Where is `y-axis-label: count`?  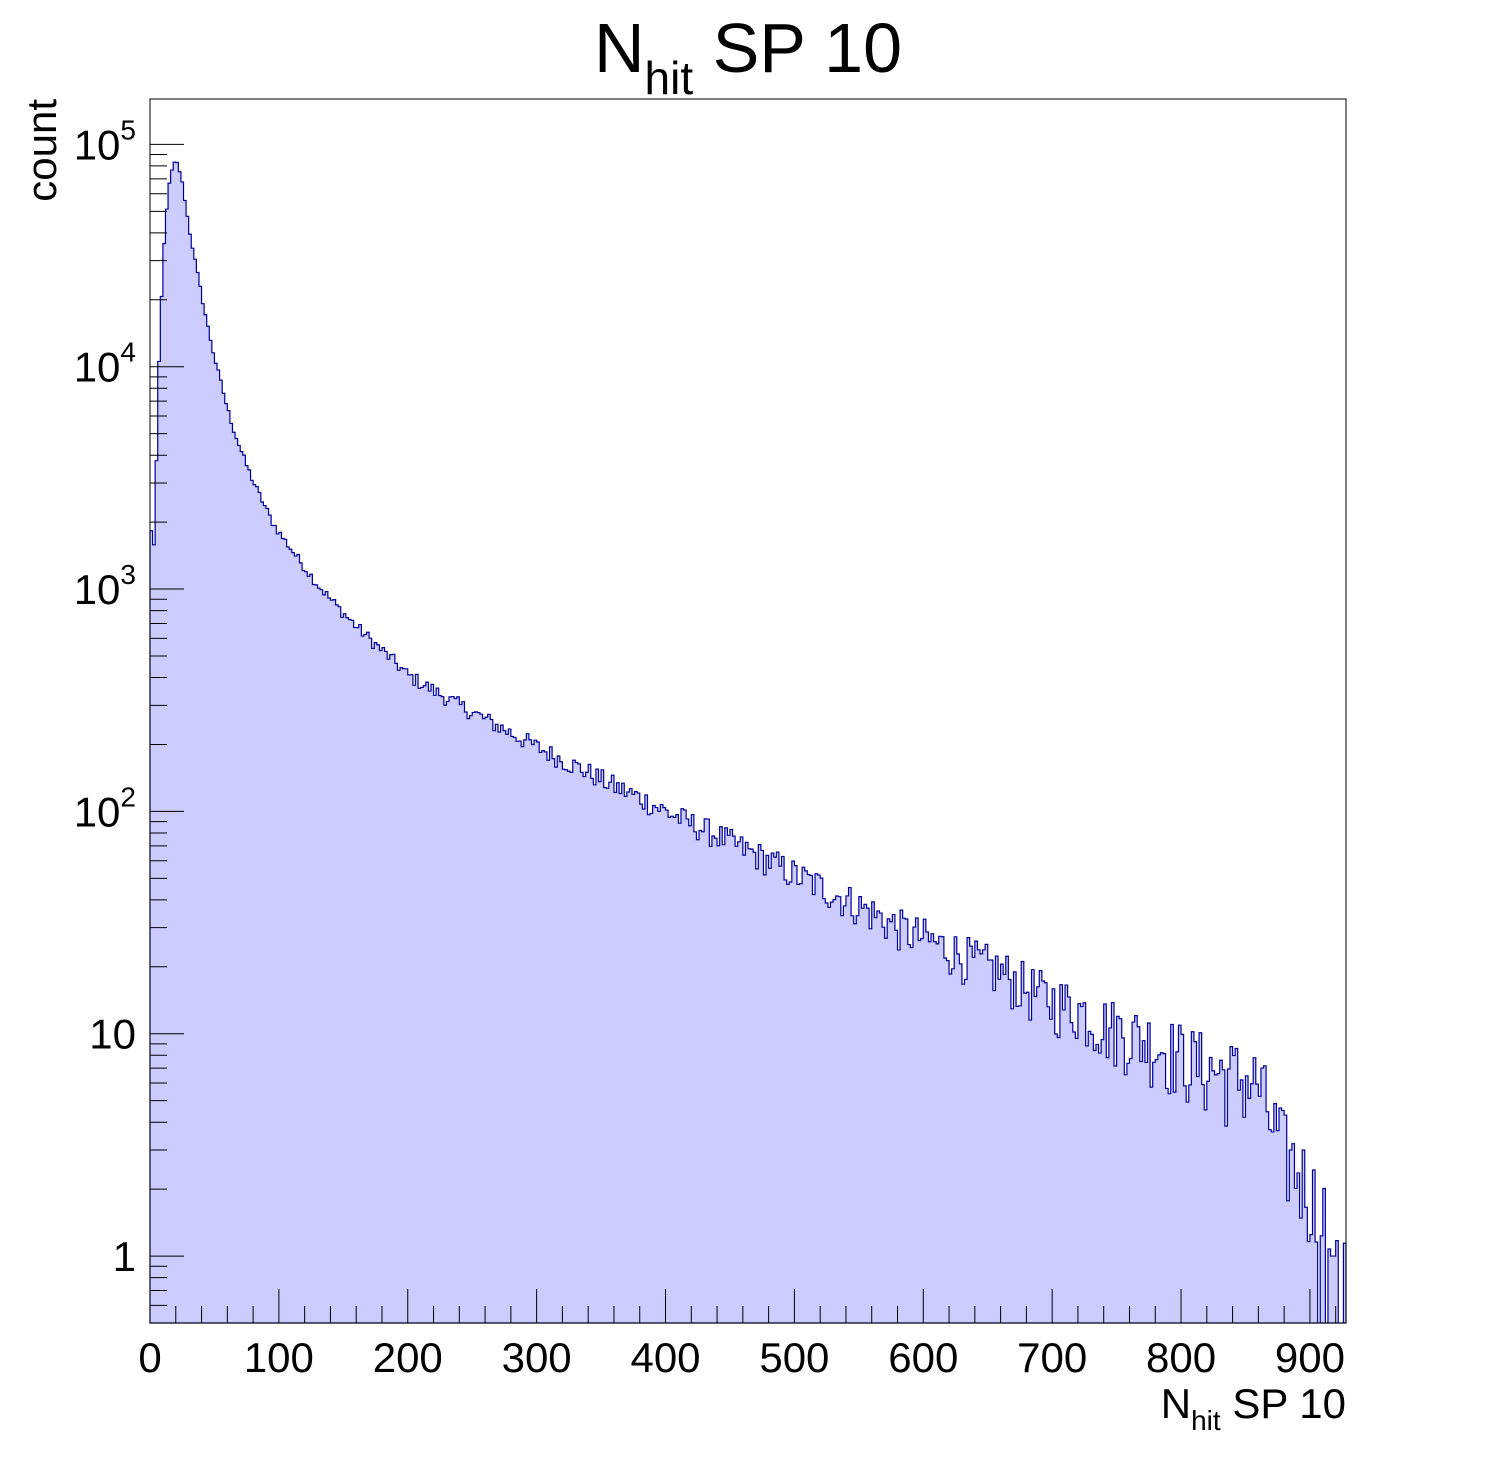 y-axis-label: count is located at coordinates (41, 150).